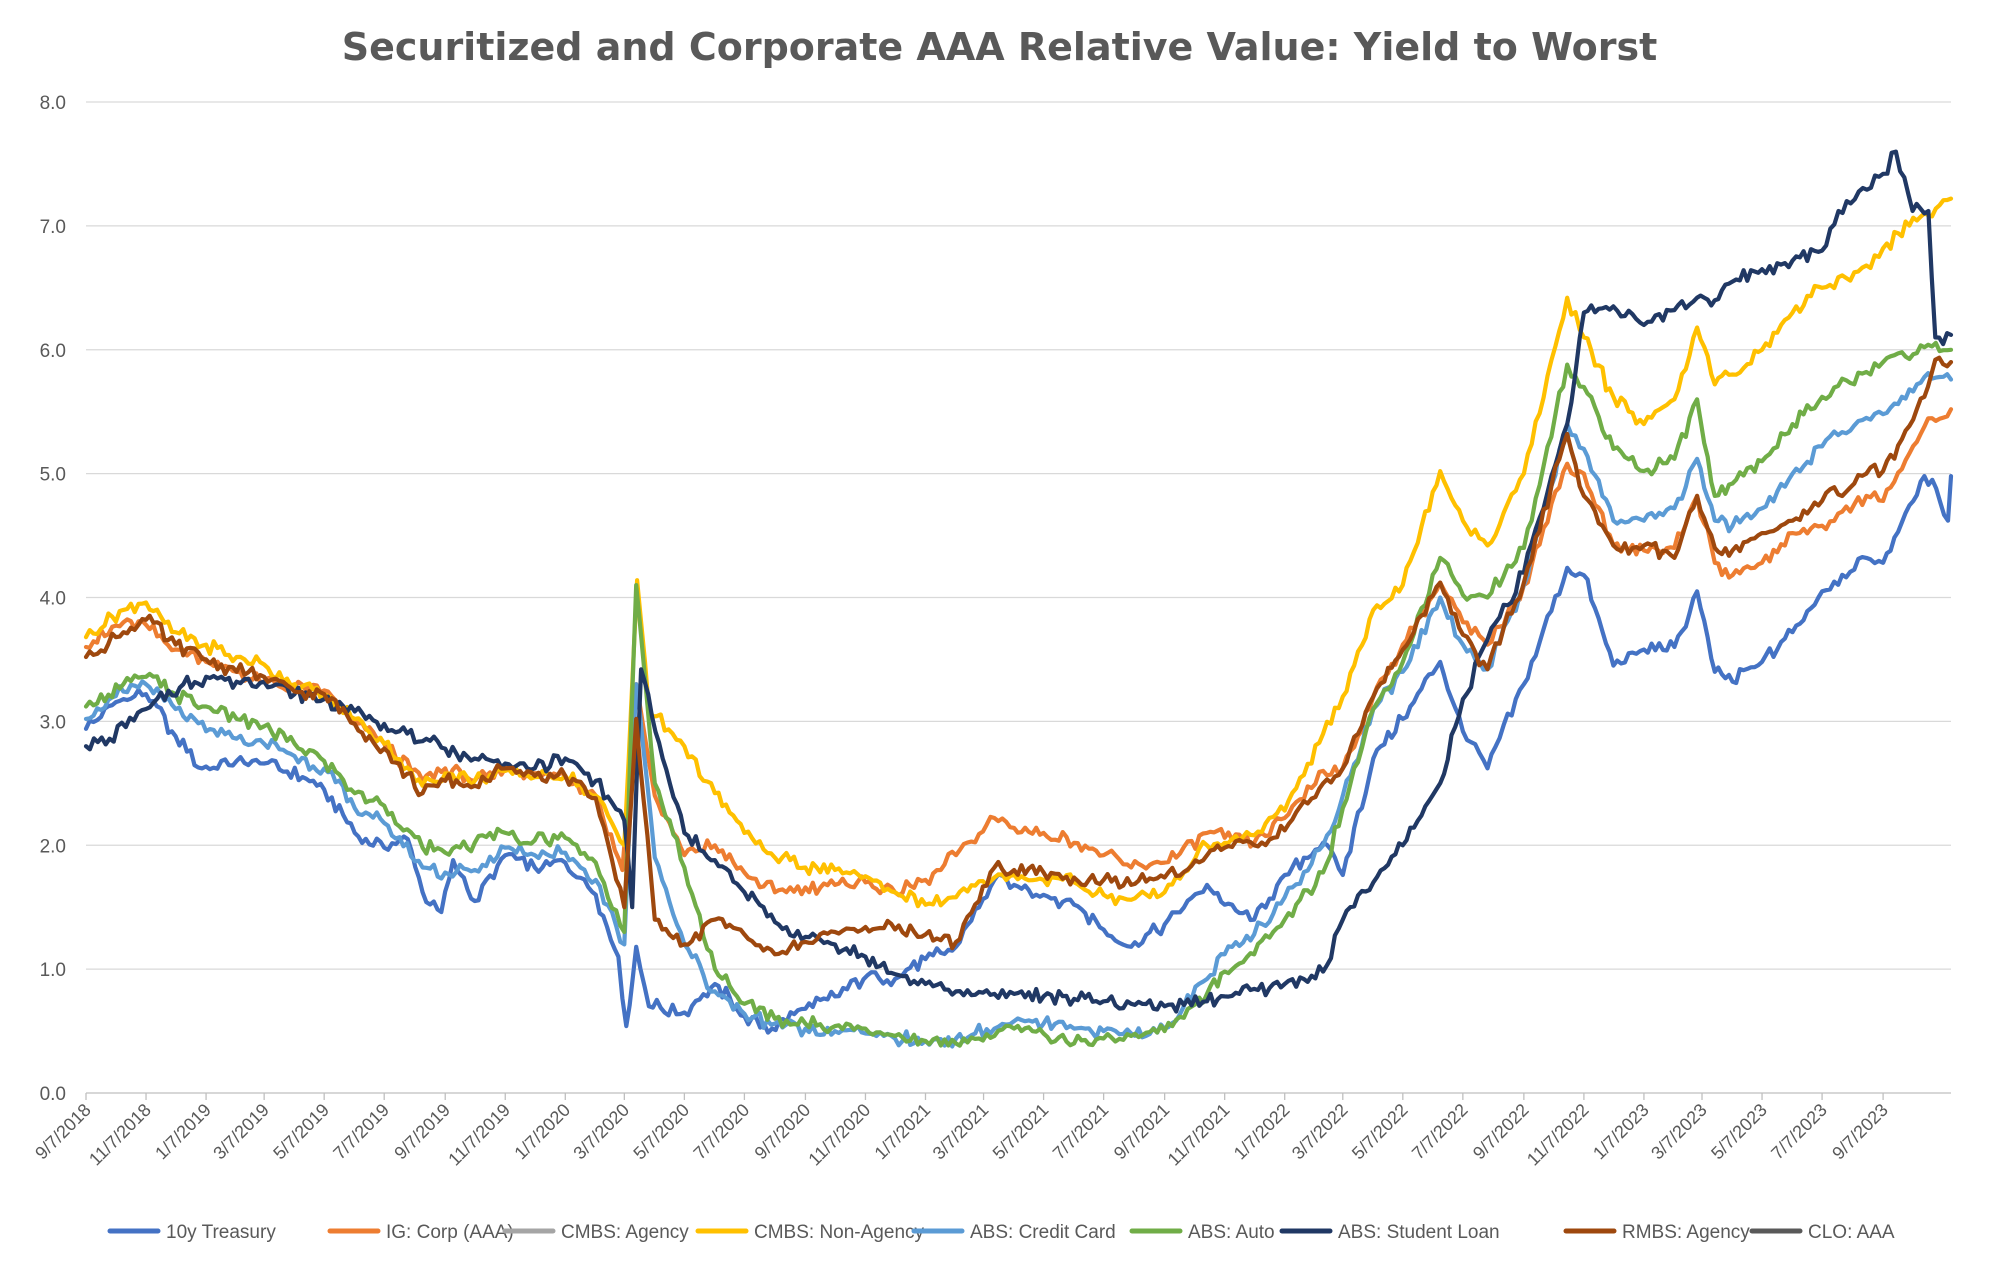 This screenshot has height=1272, width=1999. Describe the element at coordinates (221, 1232) in the screenshot. I see `legend-label-10y-treasury: 10y Treasury` at that location.